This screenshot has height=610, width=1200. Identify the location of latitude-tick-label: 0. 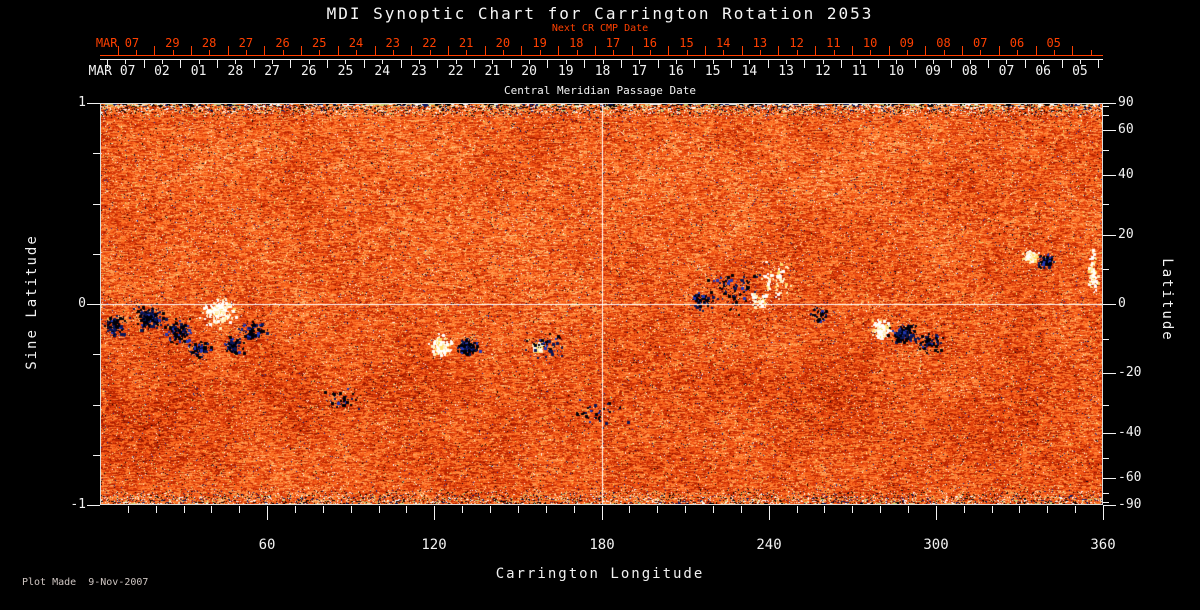
(1122, 303).